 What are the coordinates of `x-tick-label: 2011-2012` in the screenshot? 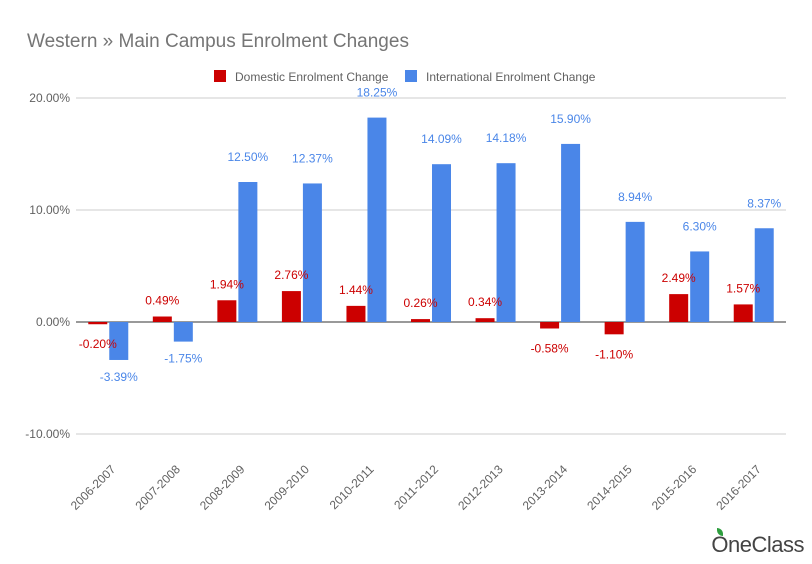 It's located at (416, 487).